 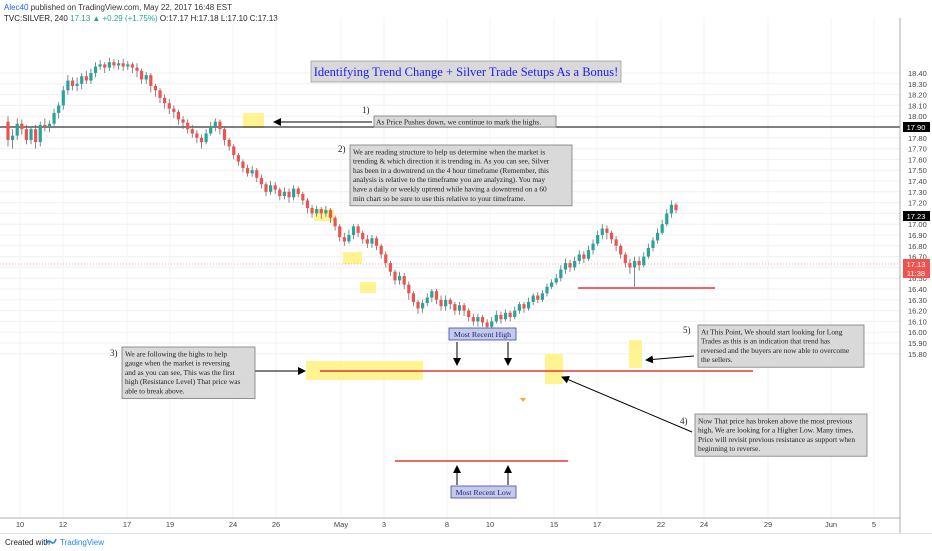 I want to click on x-tick-label: 22, so click(x=661, y=524).